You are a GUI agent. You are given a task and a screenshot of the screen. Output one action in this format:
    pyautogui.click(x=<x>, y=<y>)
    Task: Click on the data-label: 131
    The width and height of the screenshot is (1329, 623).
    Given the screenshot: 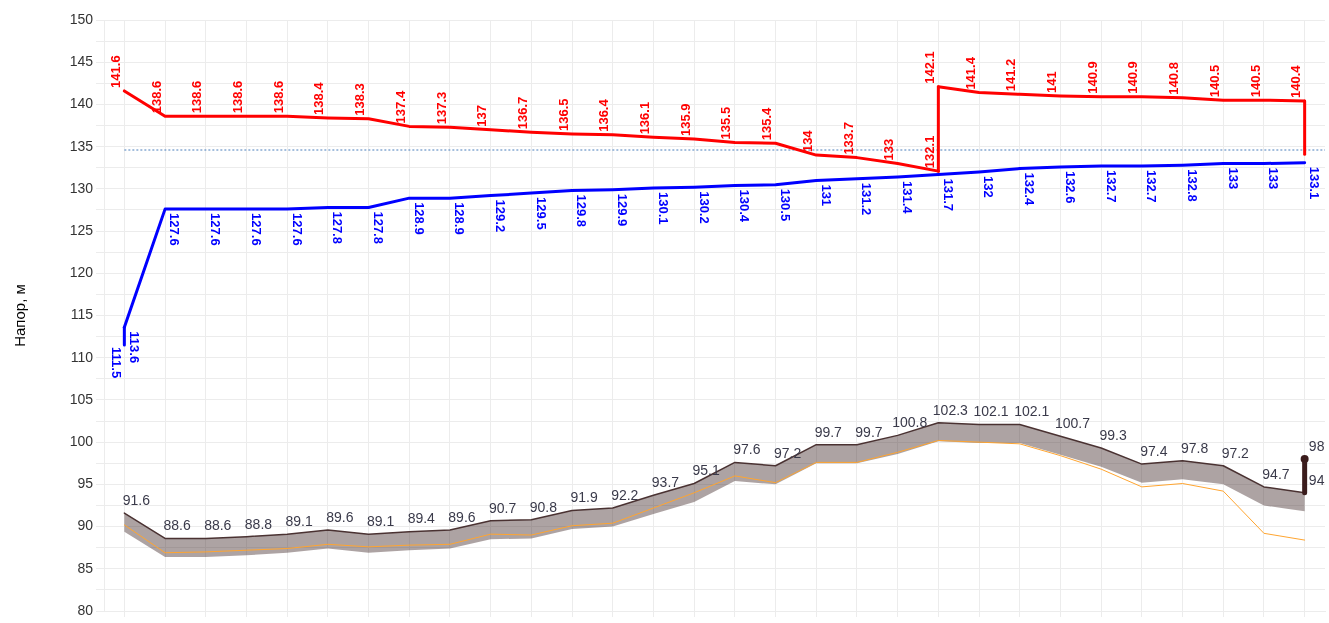 What is the action you would take?
    pyautogui.click(x=826, y=195)
    